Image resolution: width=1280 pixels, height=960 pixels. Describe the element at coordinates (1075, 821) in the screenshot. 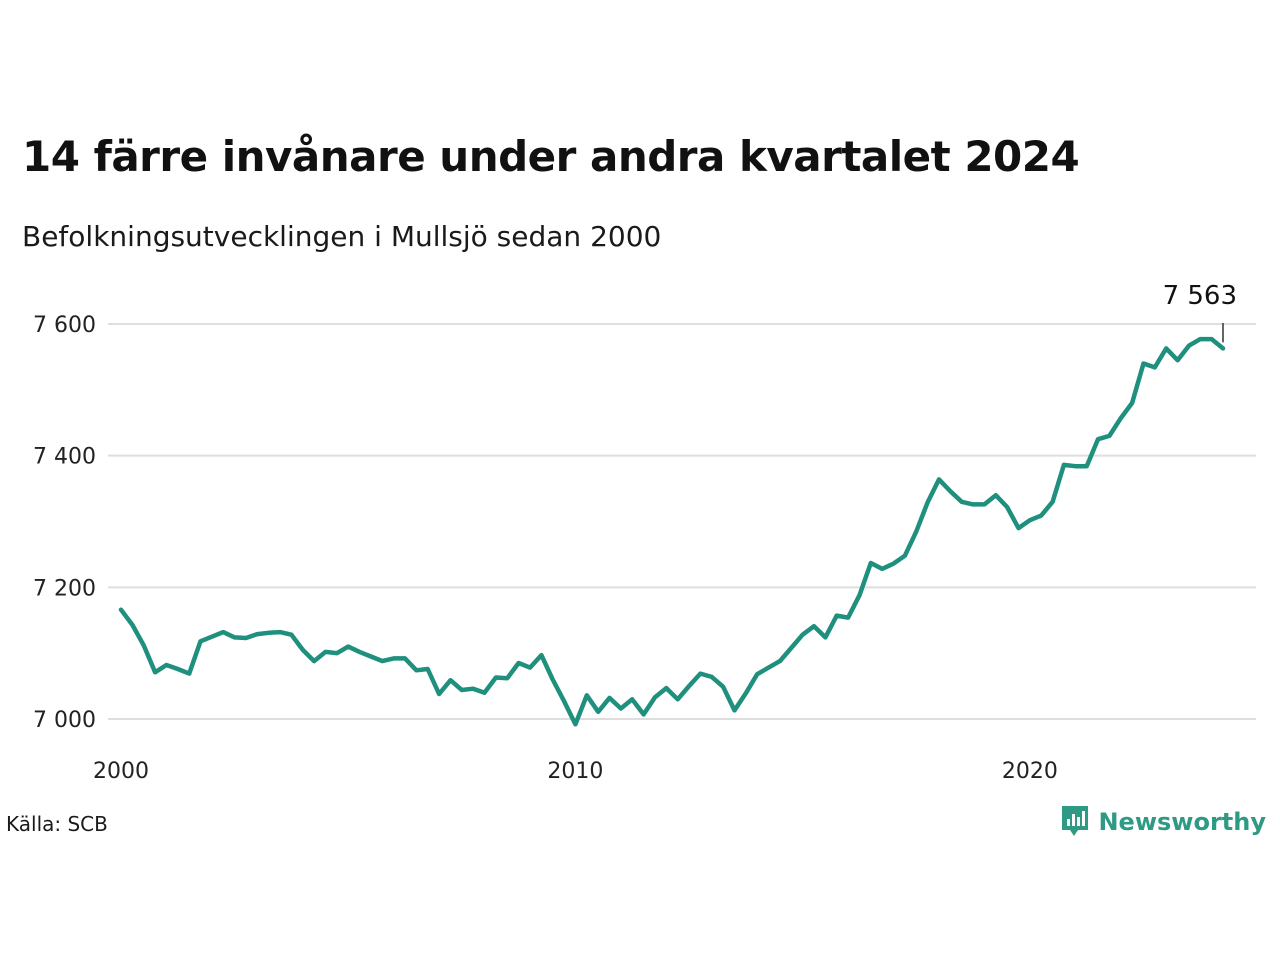

I see `newsworthy-logo-icon` at that location.